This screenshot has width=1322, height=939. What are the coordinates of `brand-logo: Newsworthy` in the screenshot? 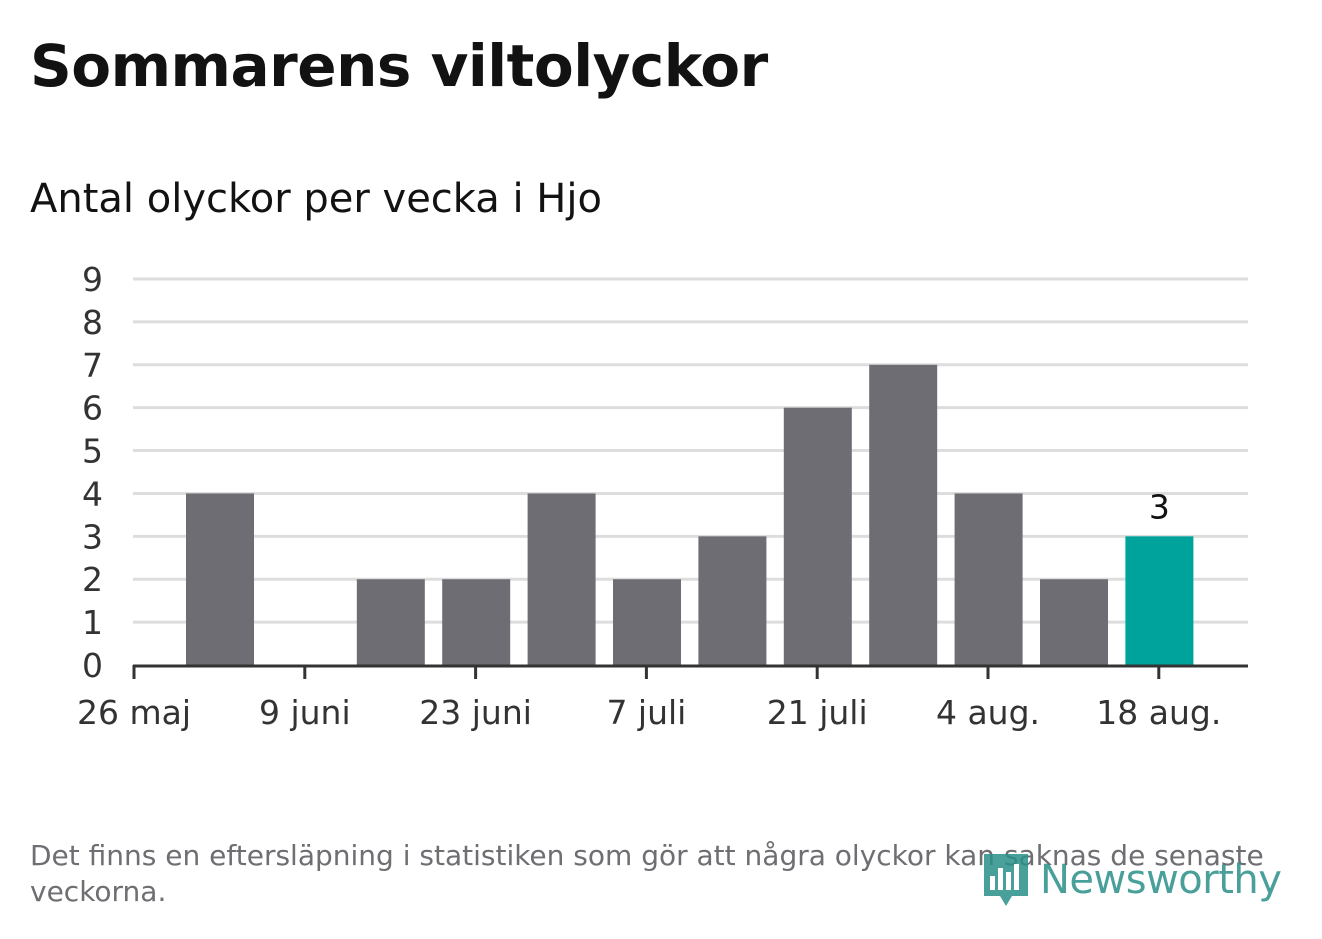 It's located at (1131, 880).